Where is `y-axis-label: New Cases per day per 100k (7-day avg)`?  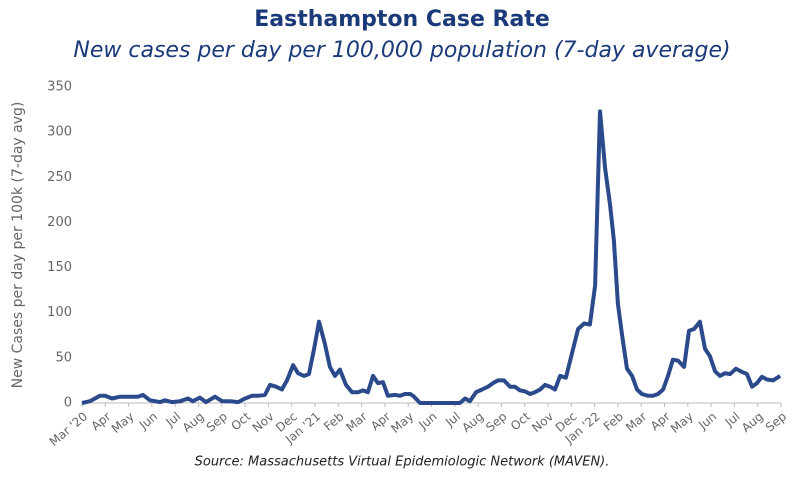 y-axis-label: New Cases per day per 100k (7-day avg) is located at coordinates (18, 245).